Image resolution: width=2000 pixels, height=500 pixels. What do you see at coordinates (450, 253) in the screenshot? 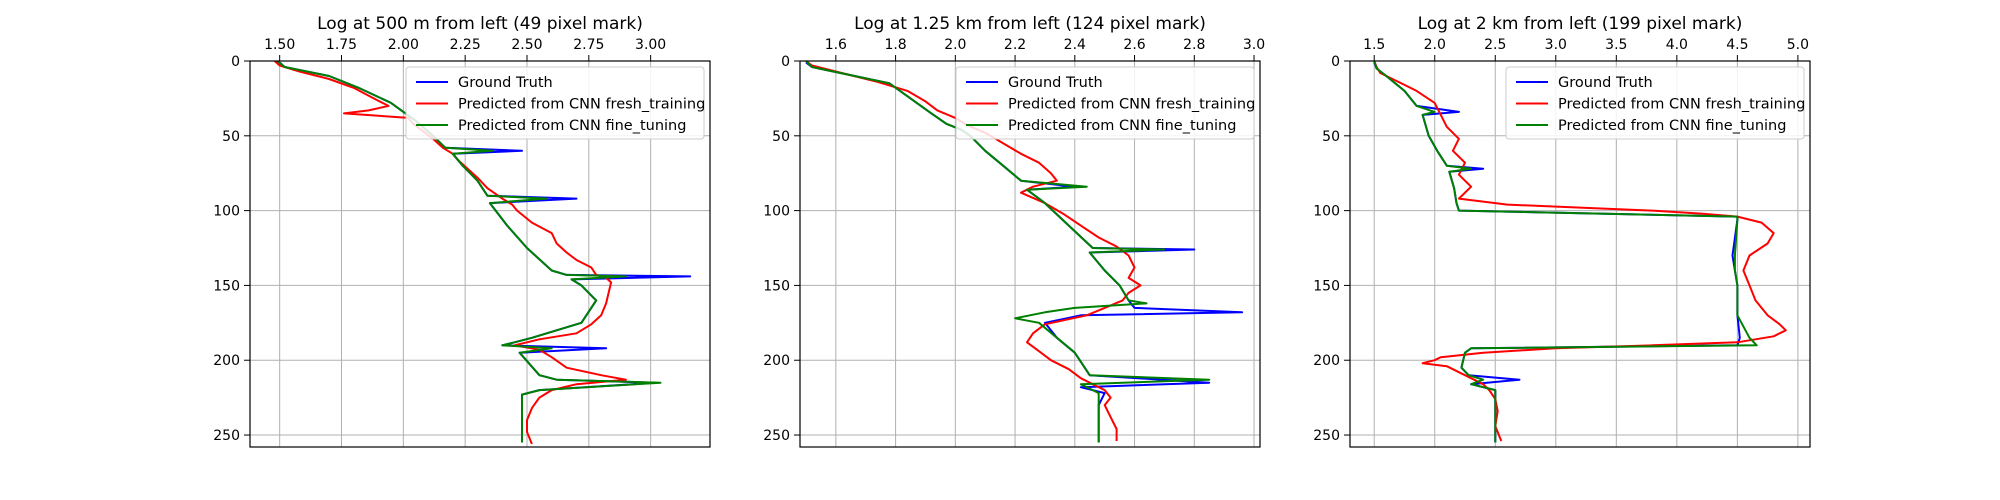
I see `fresh-training-line` at bounding box center [450, 253].